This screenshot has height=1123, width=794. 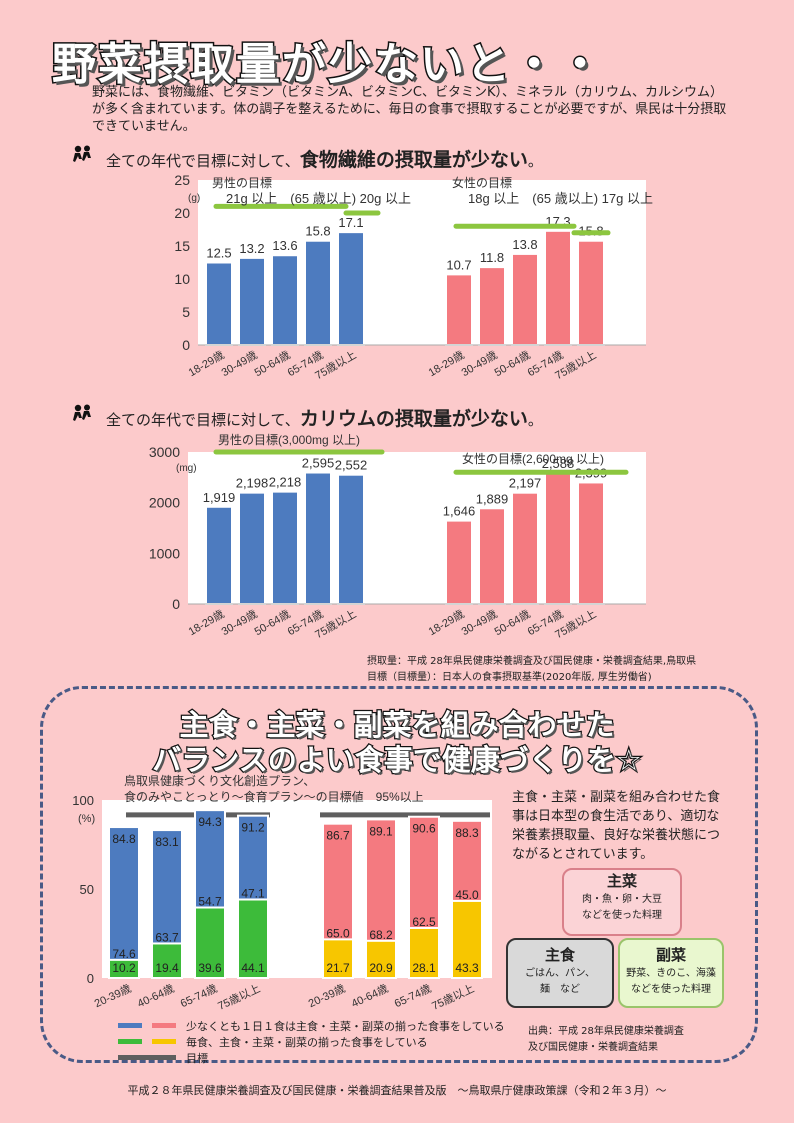 I want to click on data-label: 63.7, so click(x=167, y=937).